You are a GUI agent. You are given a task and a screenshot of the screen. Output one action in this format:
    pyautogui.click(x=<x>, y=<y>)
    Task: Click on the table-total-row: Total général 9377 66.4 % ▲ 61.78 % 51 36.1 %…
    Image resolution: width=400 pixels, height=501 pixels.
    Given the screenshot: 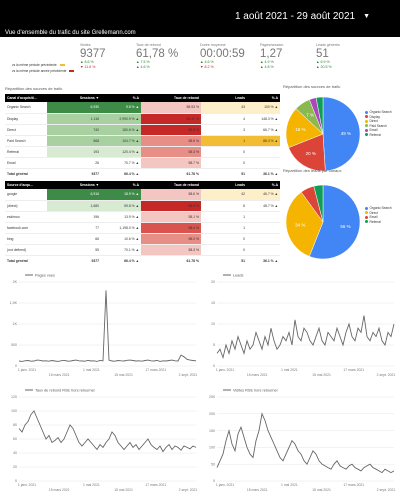 What is the action you would take?
    pyautogui.click(x=142, y=261)
    